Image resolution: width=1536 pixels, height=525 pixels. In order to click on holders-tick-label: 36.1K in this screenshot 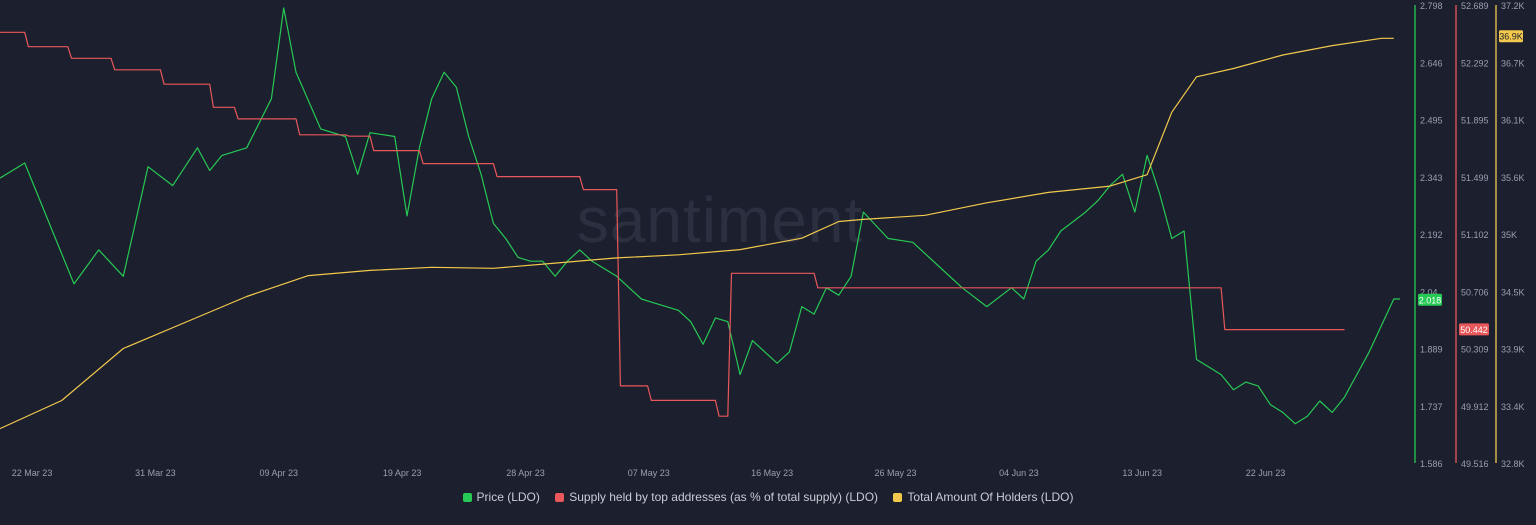, I will do `click(1513, 121)`.